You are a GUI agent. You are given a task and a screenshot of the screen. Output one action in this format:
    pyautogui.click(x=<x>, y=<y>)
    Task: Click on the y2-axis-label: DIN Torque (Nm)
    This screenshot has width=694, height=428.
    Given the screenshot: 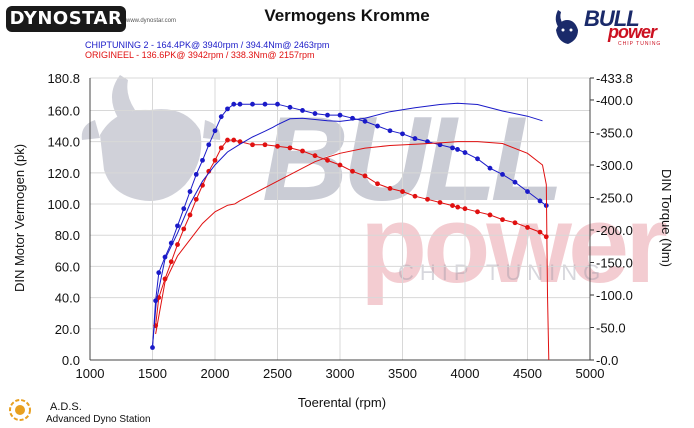 What is the action you would take?
    pyautogui.click(x=666, y=218)
    